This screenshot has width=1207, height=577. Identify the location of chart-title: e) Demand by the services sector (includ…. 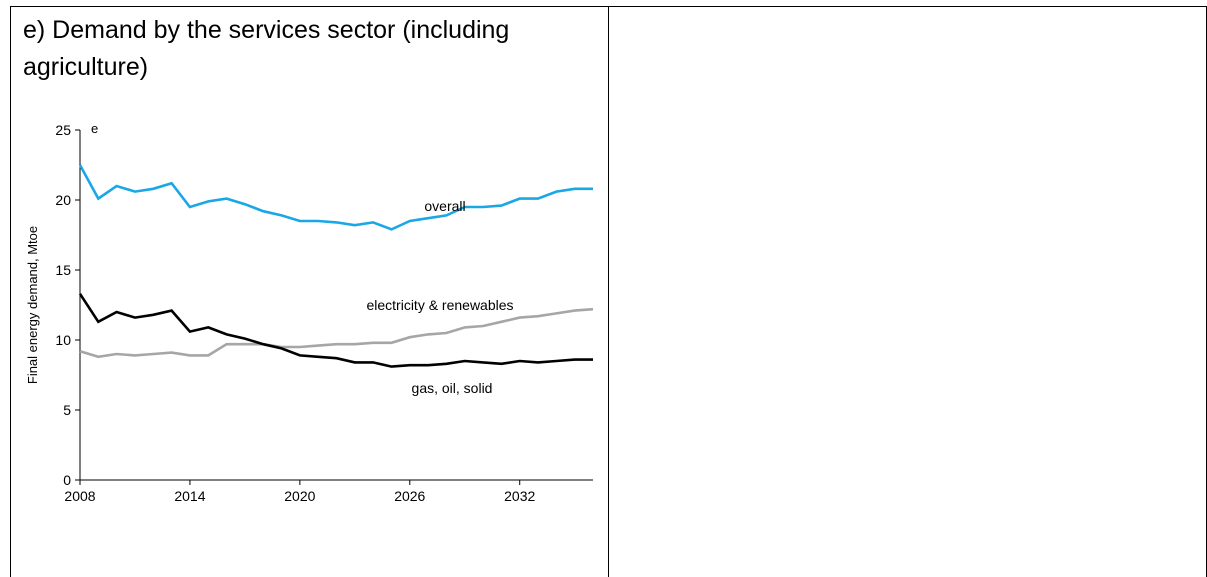
(266, 48).